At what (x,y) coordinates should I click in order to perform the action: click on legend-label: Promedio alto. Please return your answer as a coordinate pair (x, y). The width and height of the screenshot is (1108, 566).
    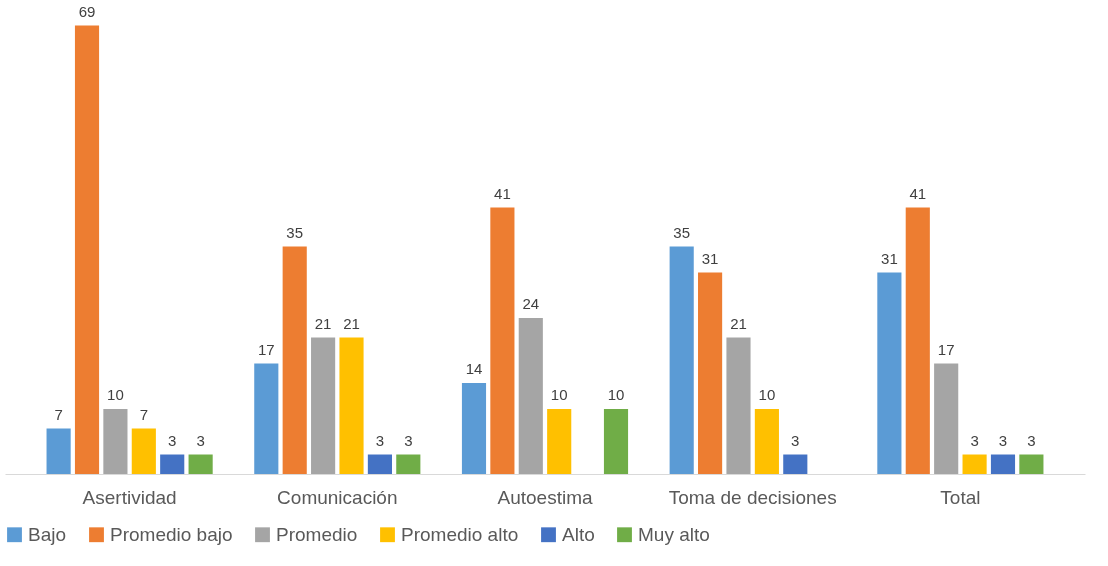
    Looking at the image, I should click on (460, 534).